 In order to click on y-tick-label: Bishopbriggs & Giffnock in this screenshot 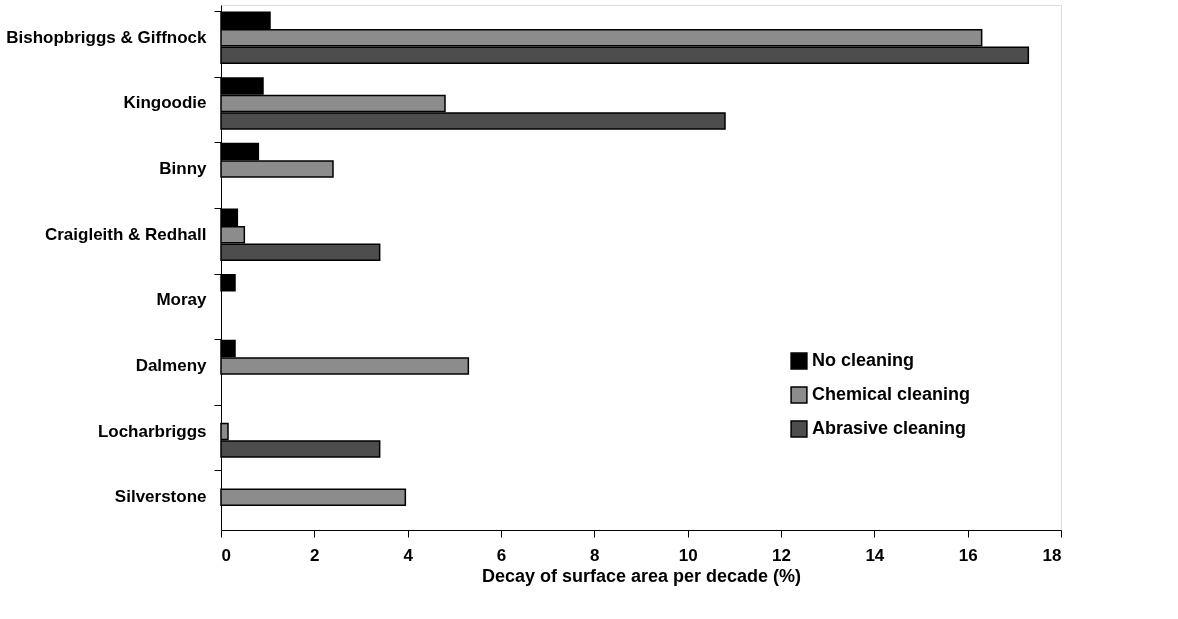, I will do `click(107, 37)`.